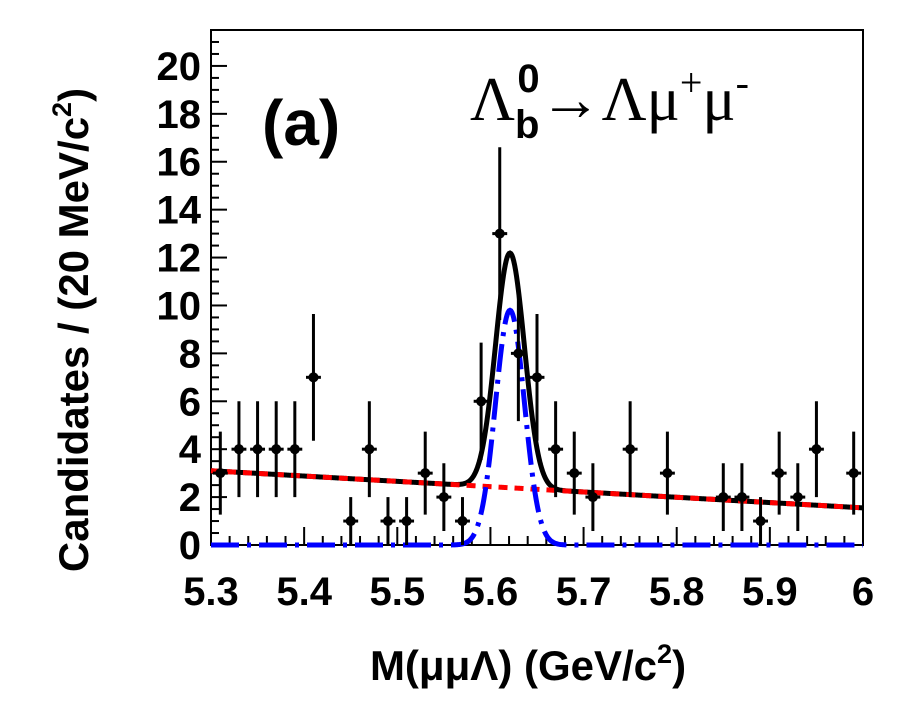 The width and height of the screenshot is (923, 711). I want to click on y-tick-label: 20, so click(179, 67).